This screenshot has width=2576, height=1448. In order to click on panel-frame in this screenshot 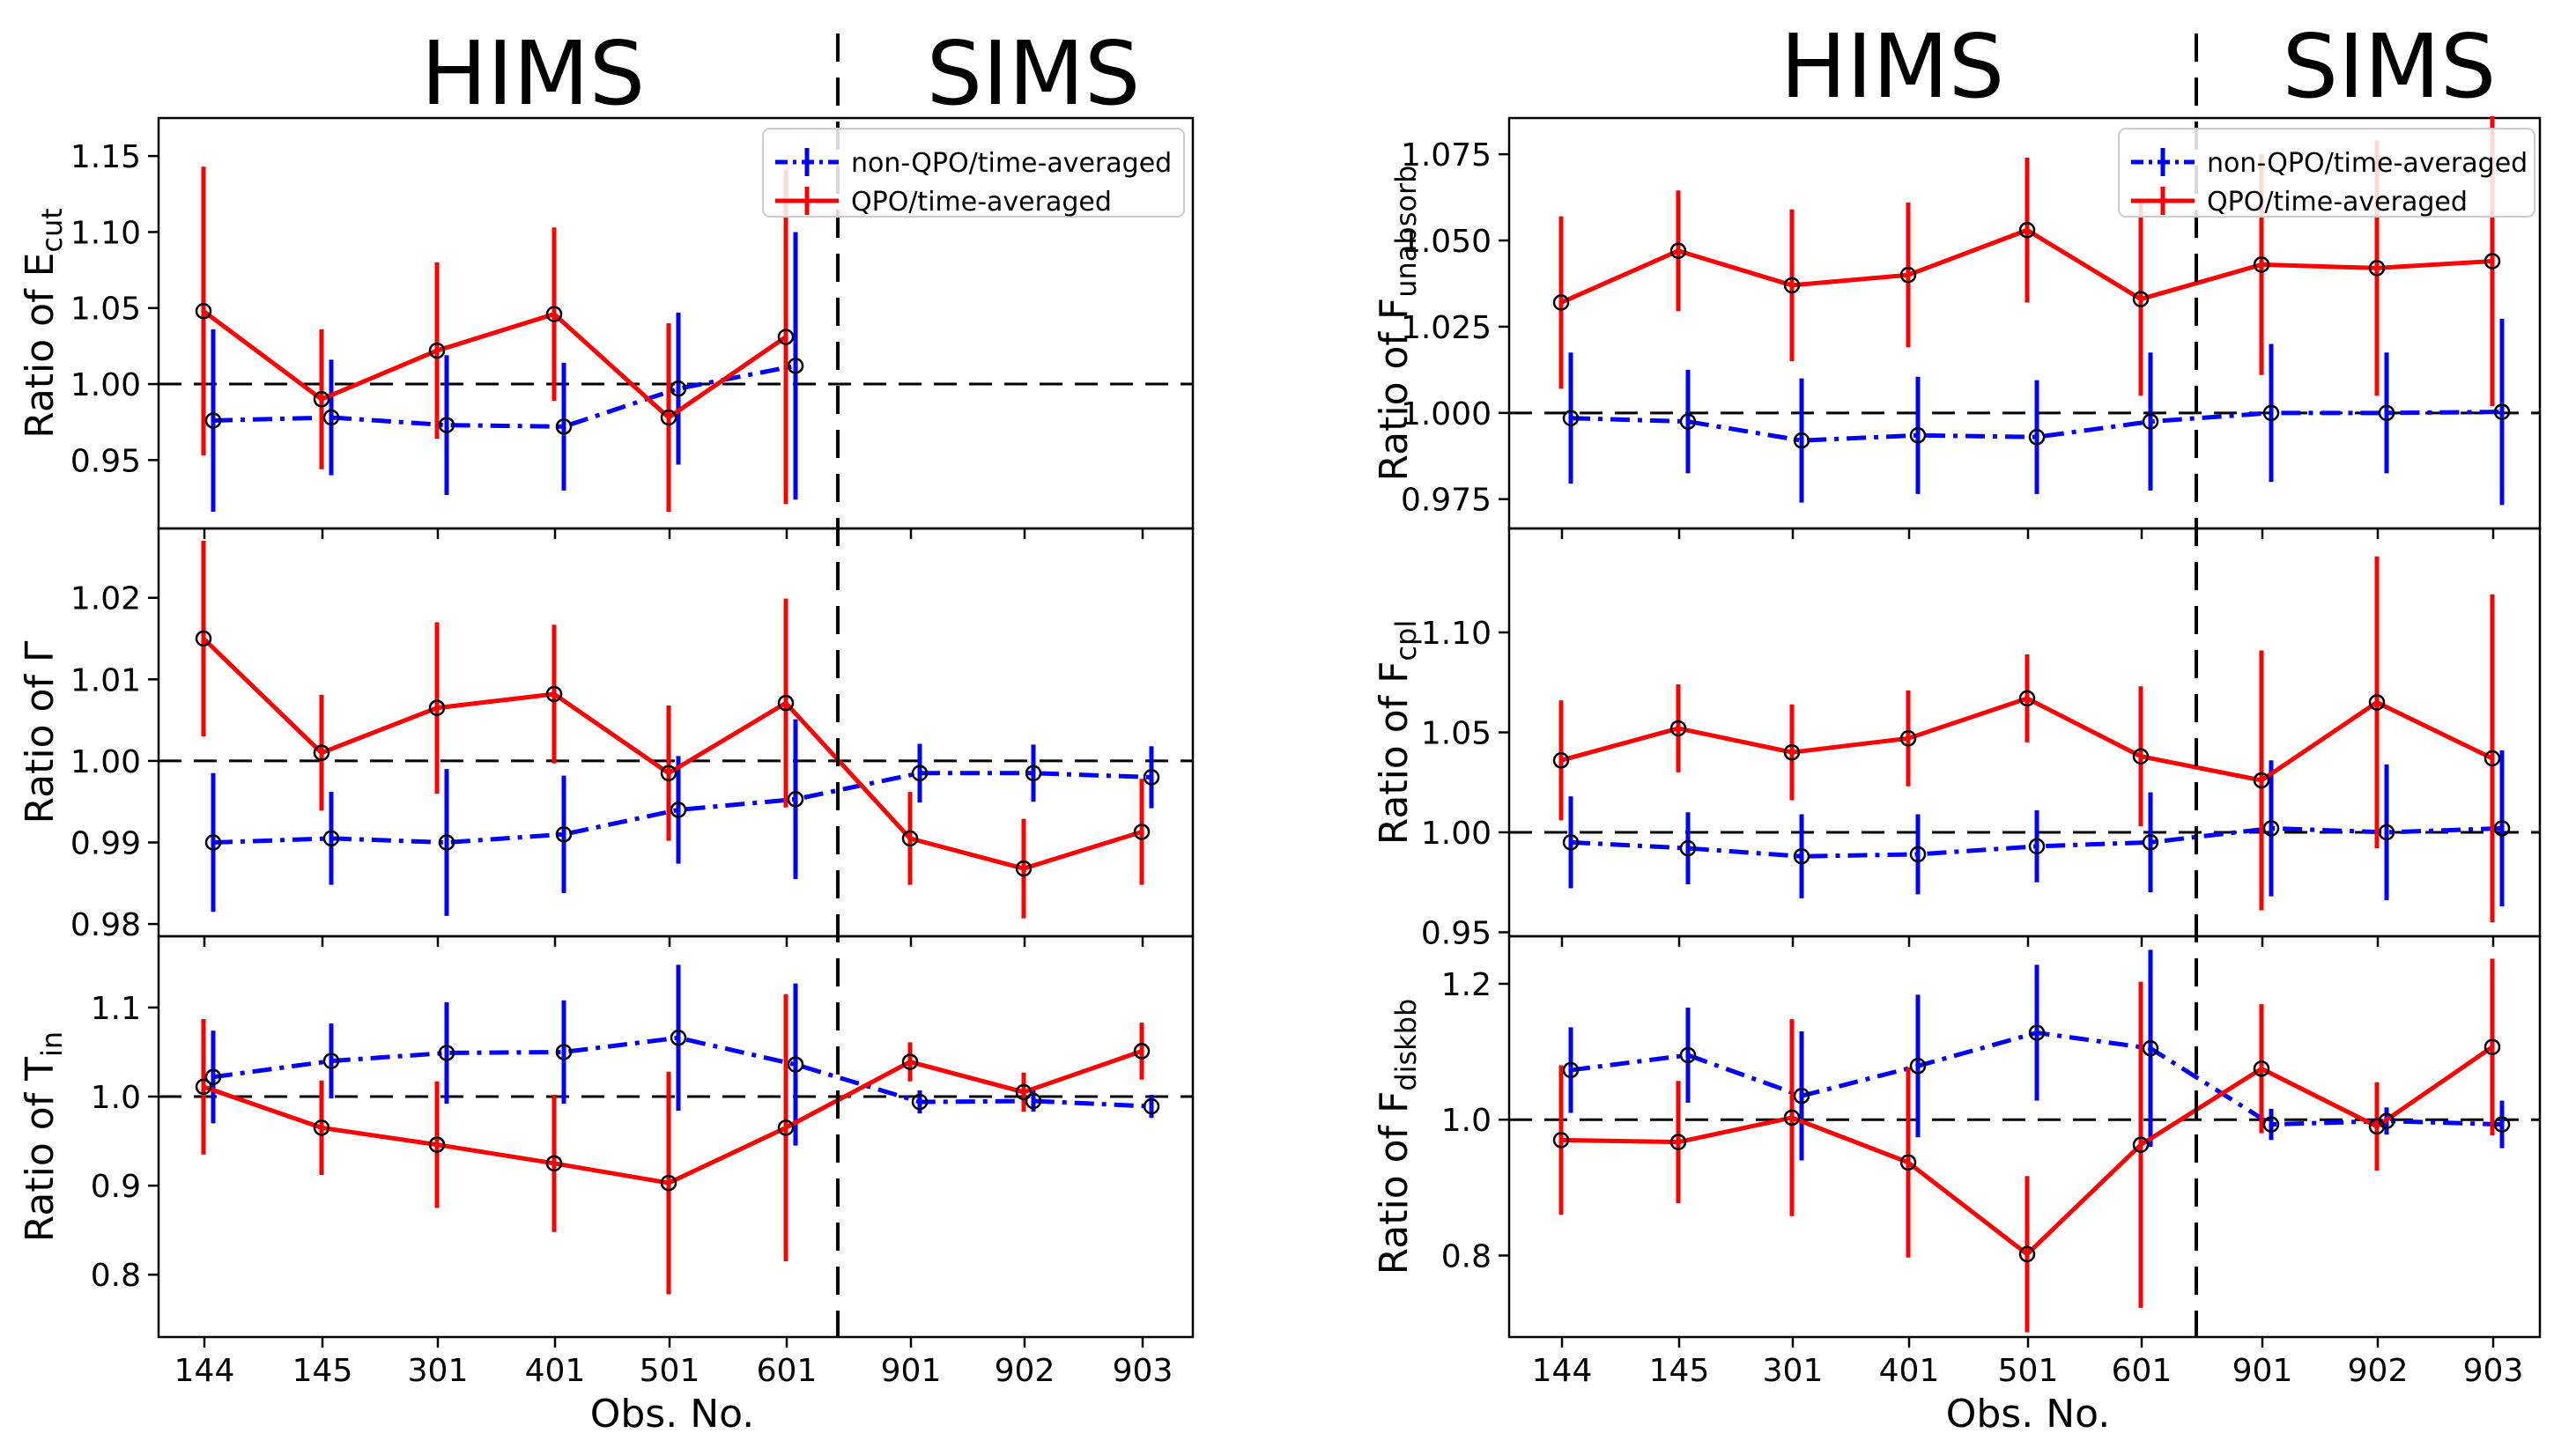, I will do `click(2024, 1137)`.